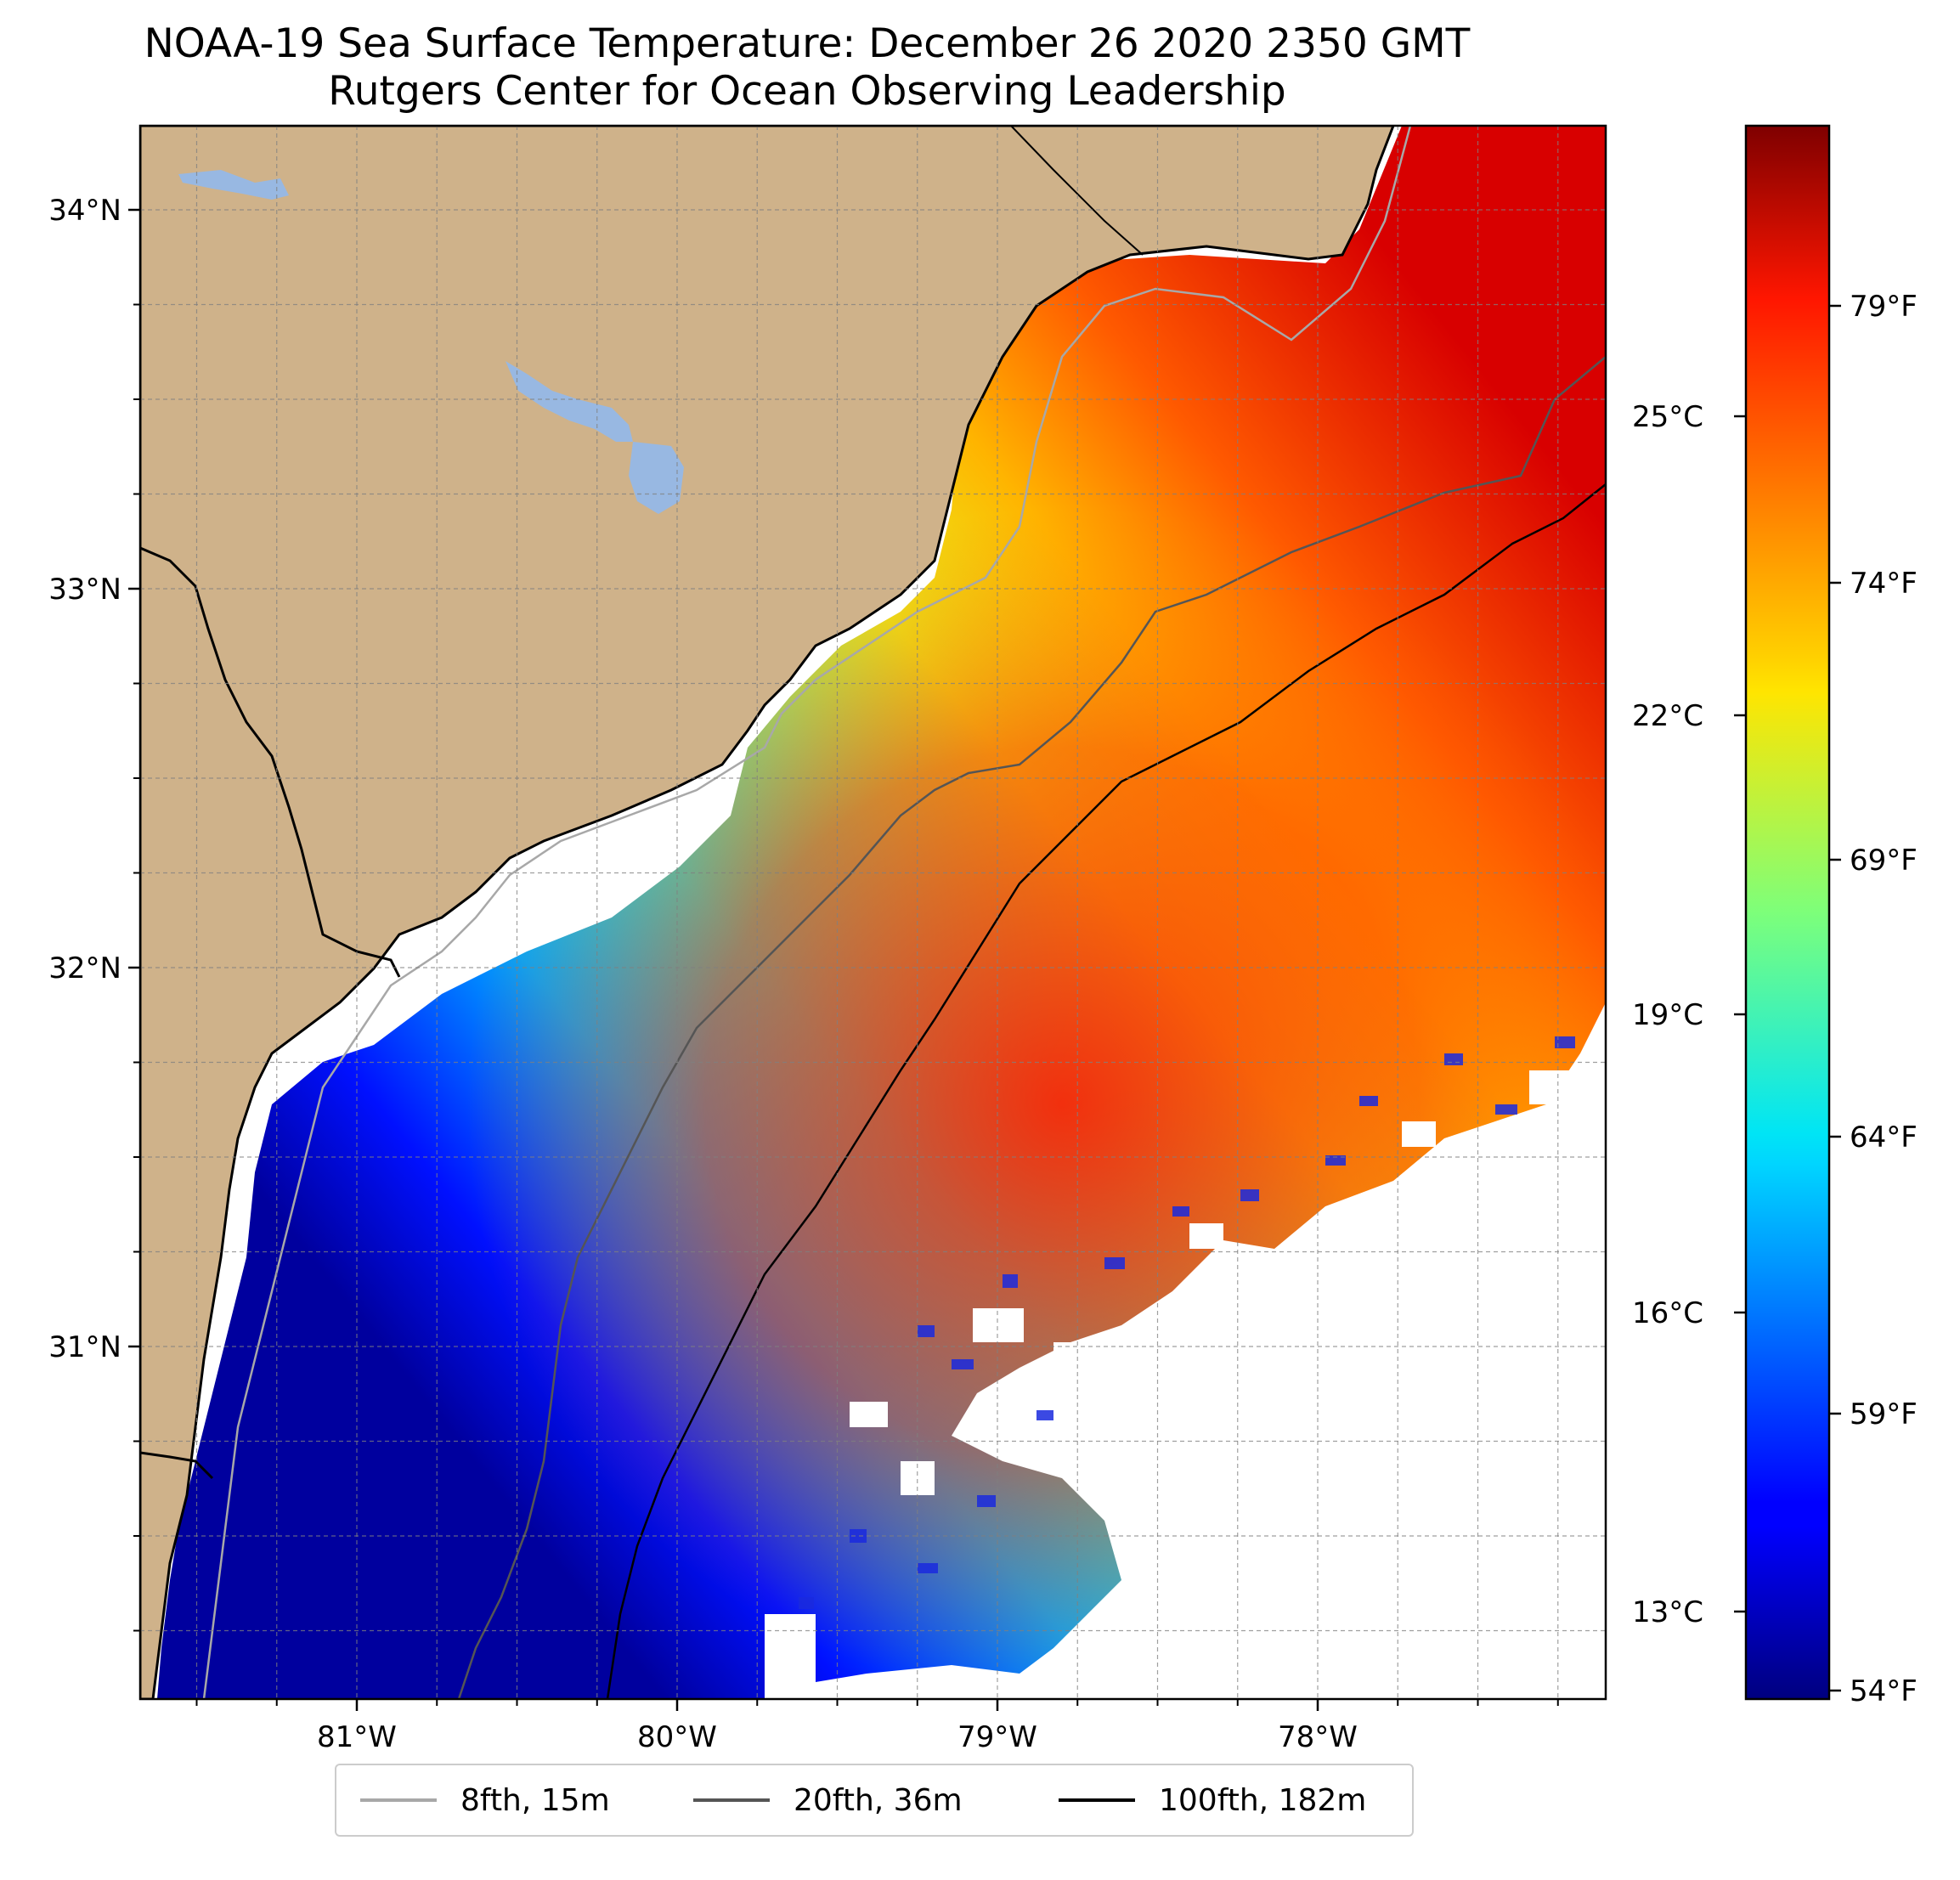 The width and height of the screenshot is (1960, 1880). Describe the element at coordinates (1263, 1800) in the screenshot. I see `legend-label-100fth: 100fth, 182m` at that location.